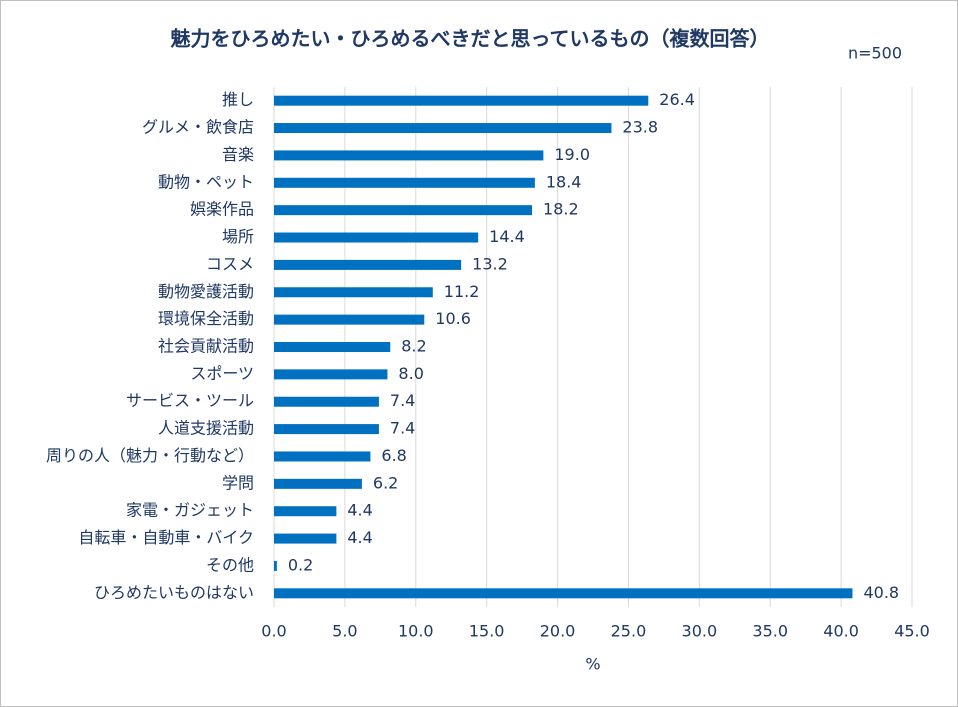 The image size is (958, 707). Describe the element at coordinates (238, 154) in the screenshot. I see `y-tick-label: 音楽` at that location.